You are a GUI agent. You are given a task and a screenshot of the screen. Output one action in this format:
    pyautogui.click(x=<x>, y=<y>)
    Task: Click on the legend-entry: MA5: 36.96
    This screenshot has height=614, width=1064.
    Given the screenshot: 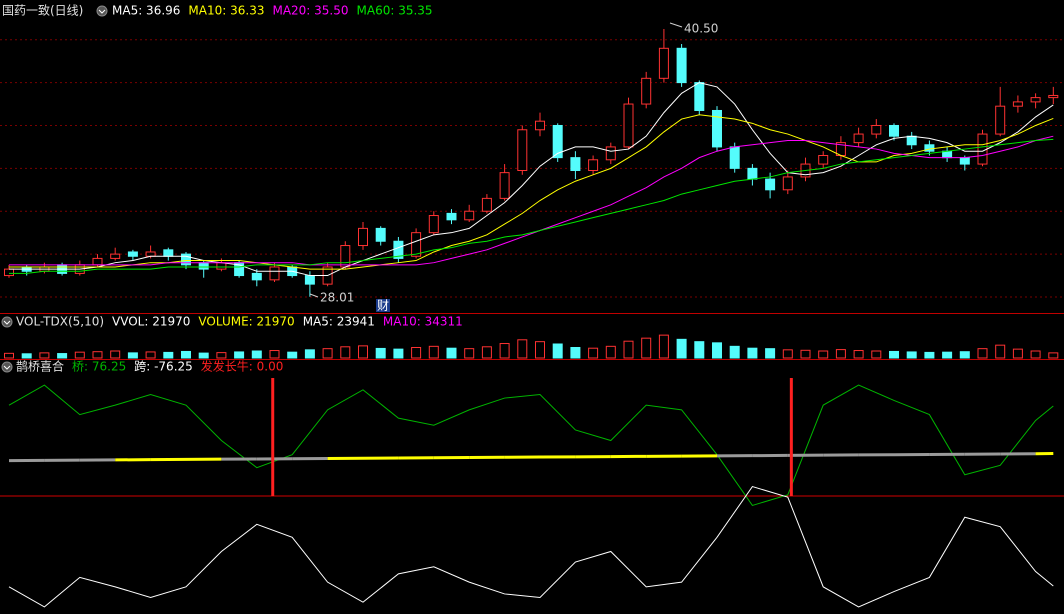 What is the action you would take?
    pyautogui.click(x=146, y=11)
    